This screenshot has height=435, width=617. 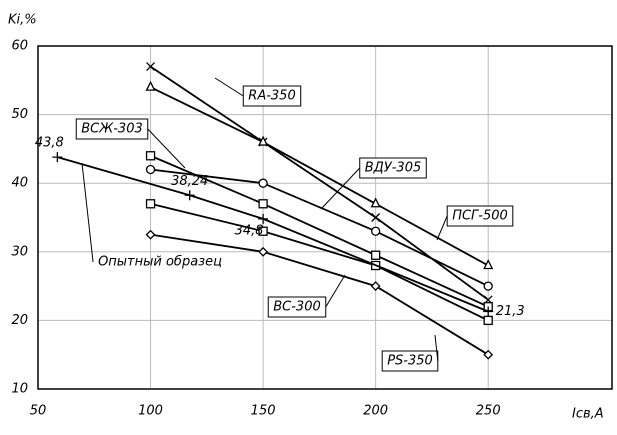 I want to click on value-label: 21,3, so click(x=510, y=311).